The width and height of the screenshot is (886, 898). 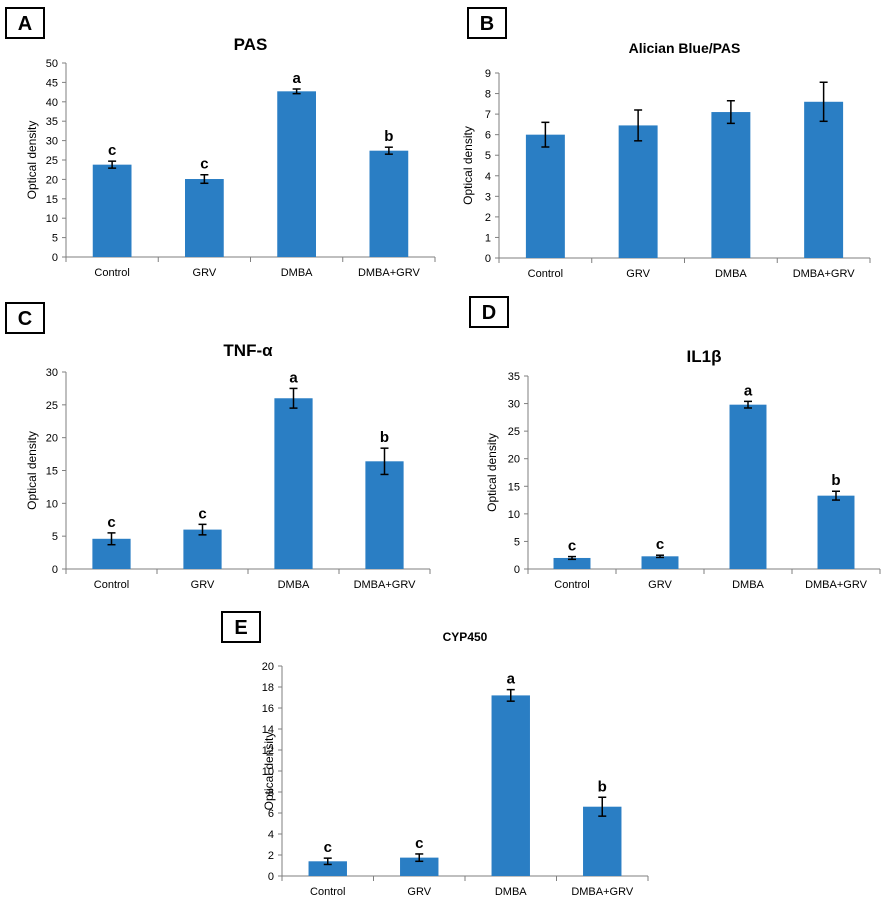 I want to click on panel-letter: D, so click(x=489, y=313).